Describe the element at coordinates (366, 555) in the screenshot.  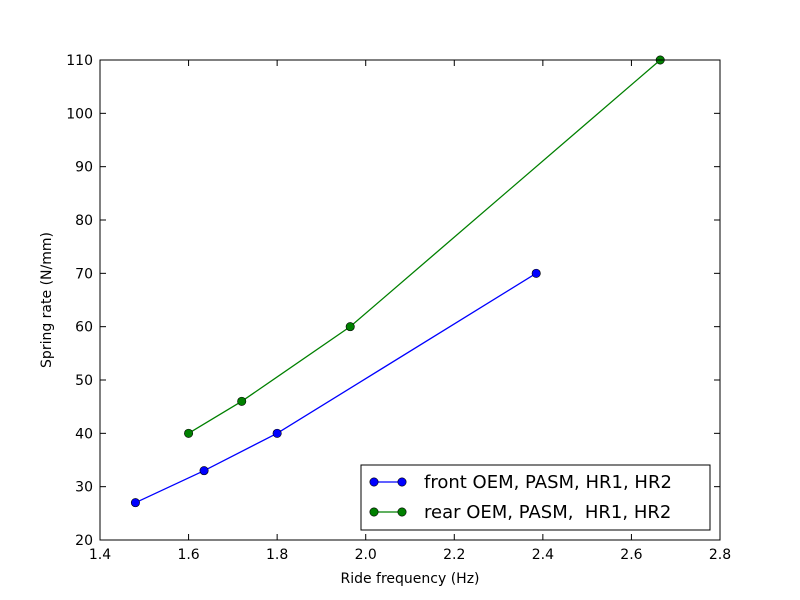
I see `x-tick-label: 2.0` at that location.